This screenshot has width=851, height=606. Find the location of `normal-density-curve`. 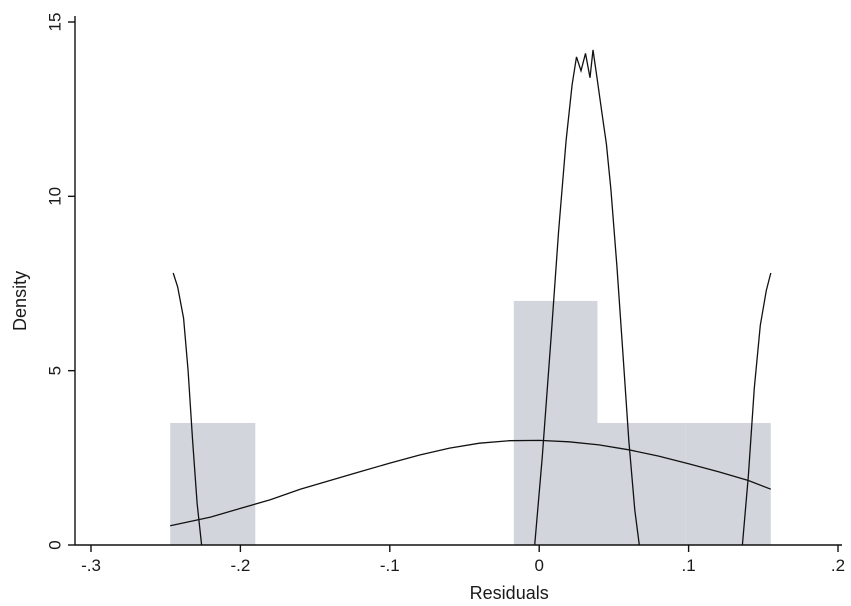

normal-density-curve is located at coordinates (471, 483).